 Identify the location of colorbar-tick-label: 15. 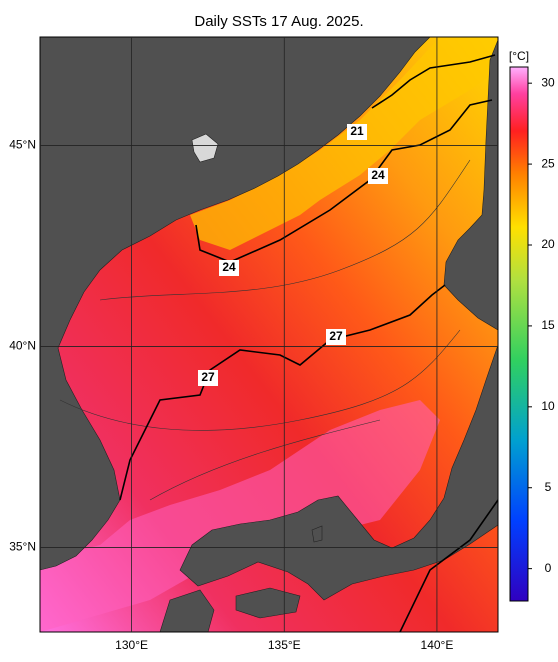
(548, 325).